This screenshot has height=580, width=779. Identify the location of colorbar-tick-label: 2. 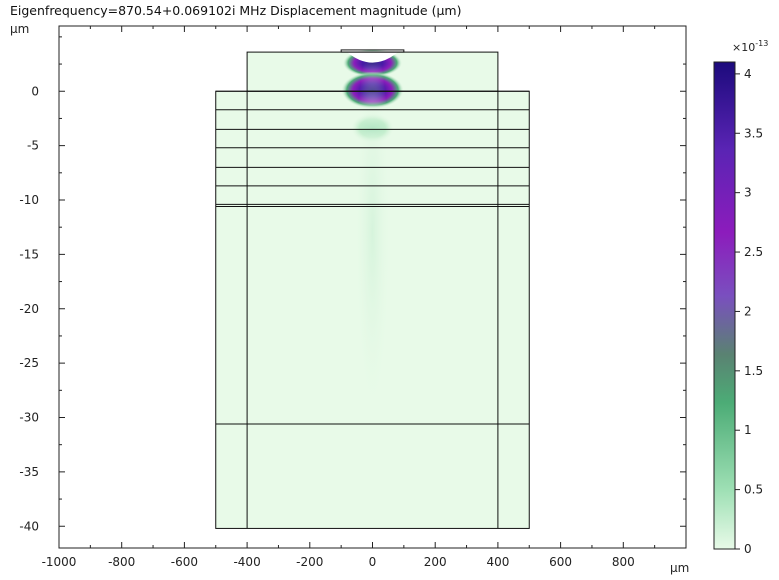
(748, 311).